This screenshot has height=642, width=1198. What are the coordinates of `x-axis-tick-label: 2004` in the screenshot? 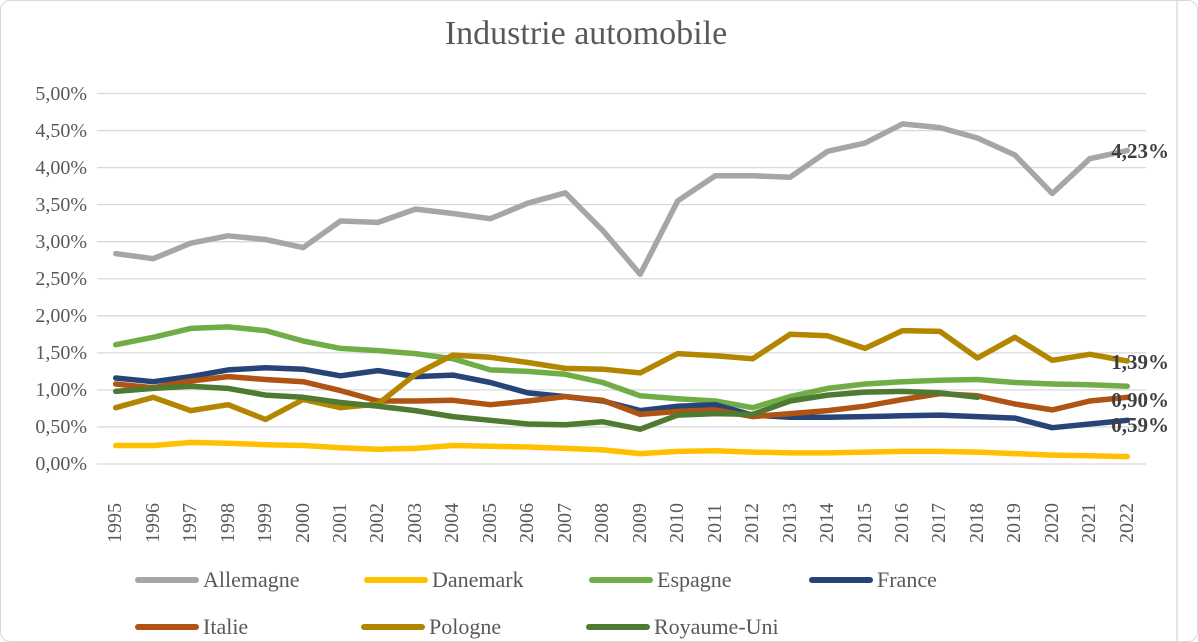 It's located at (452, 523).